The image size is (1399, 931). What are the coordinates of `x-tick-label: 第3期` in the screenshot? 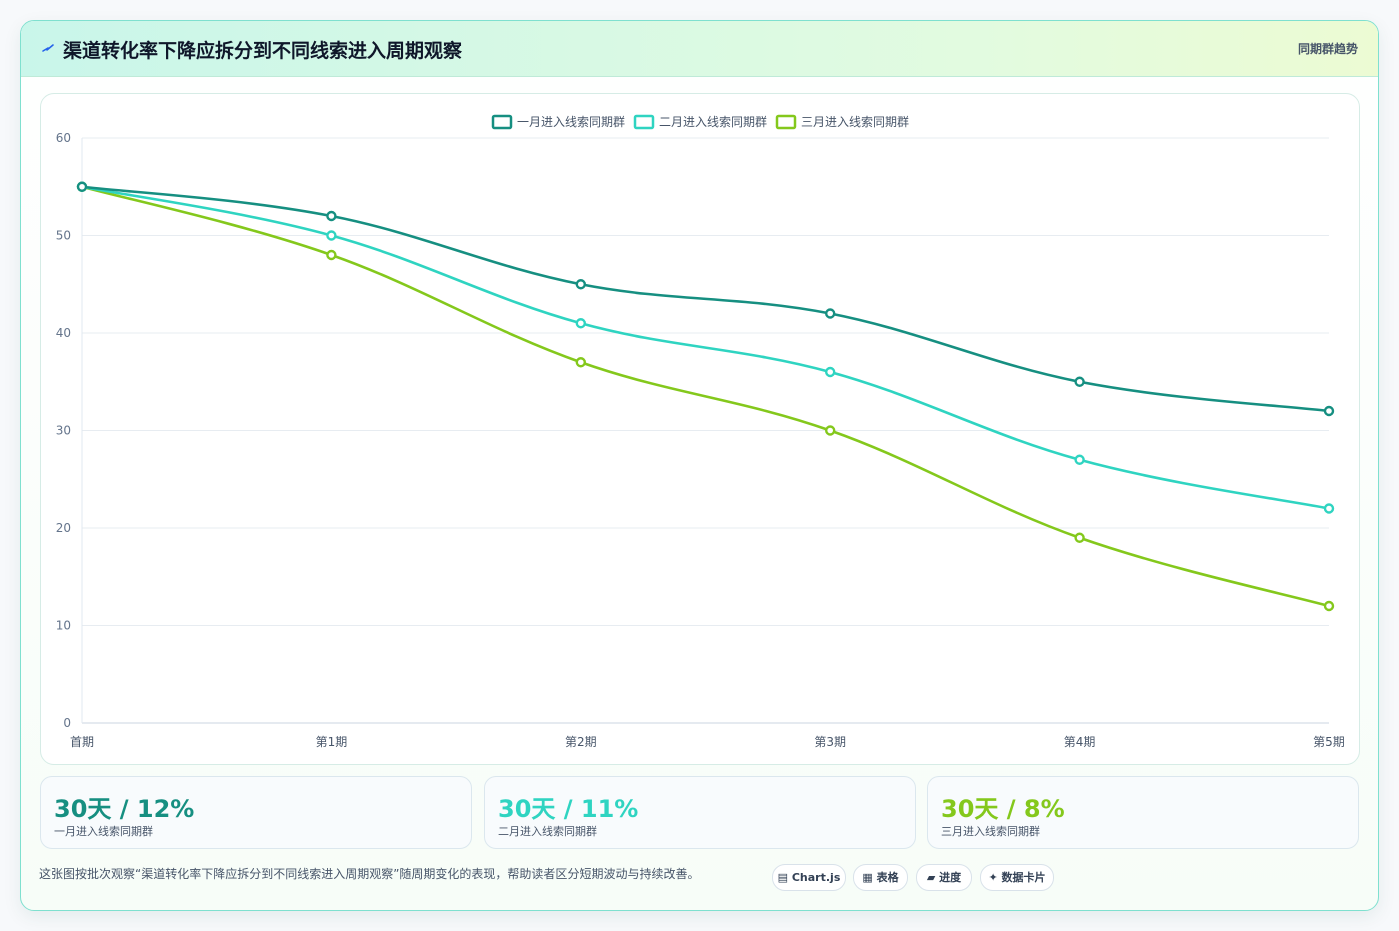 It's located at (830, 742).